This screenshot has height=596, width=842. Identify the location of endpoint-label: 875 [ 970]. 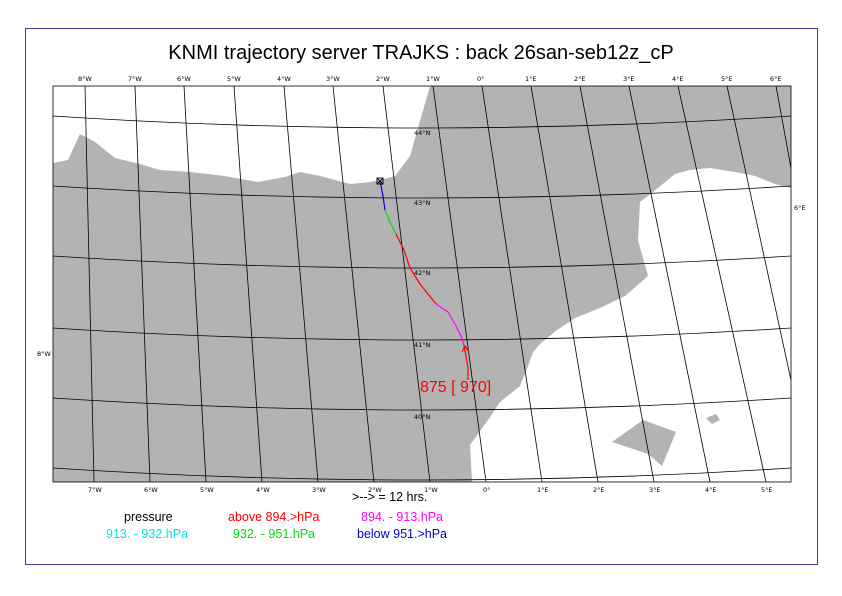
(455, 387).